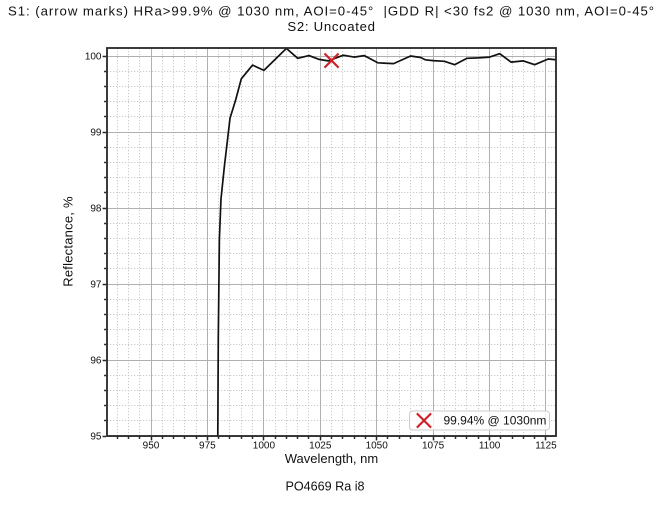 The width and height of the screenshot is (663, 505). What do you see at coordinates (151, 446) in the screenshot?
I see `svg-text: 950` at bounding box center [151, 446].